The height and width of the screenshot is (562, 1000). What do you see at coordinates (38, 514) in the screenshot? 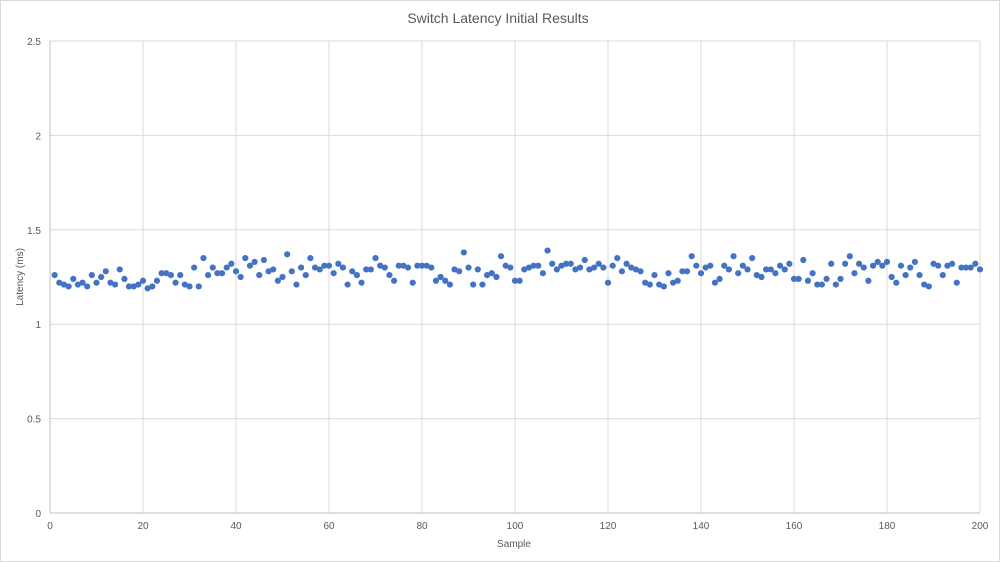
I see `y-tick-label: 0` at bounding box center [38, 514].